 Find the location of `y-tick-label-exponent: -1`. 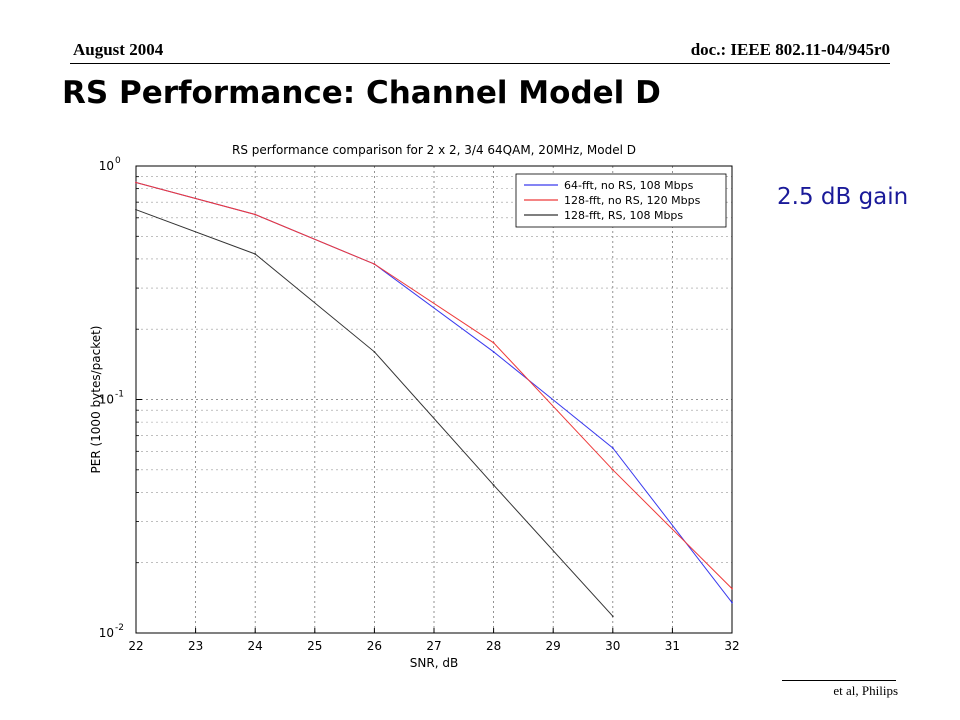

y-tick-label-exponent: -1 is located at coordinates (119, 395).